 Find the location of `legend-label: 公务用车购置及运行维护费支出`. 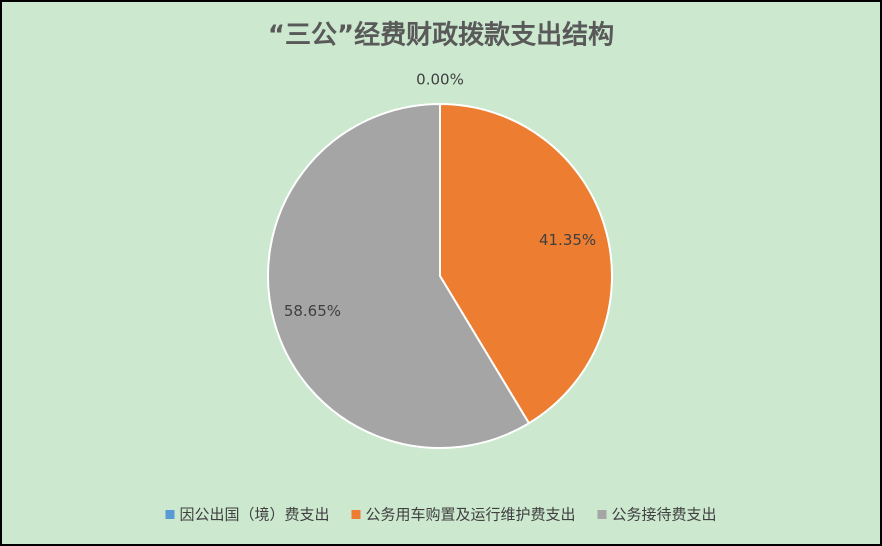

legend-label: 公务用车购置及运行维护费支出 is located at coordinates (470, 515).